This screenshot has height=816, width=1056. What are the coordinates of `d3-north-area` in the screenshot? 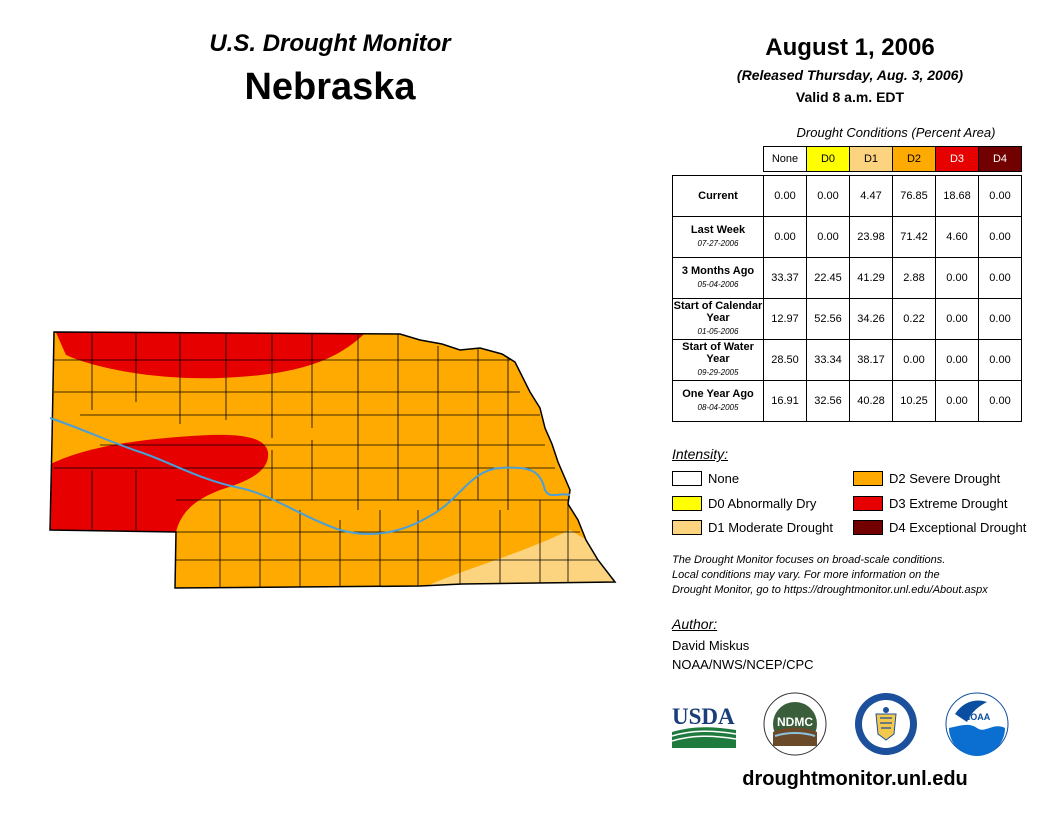 It's located at (212, 355).